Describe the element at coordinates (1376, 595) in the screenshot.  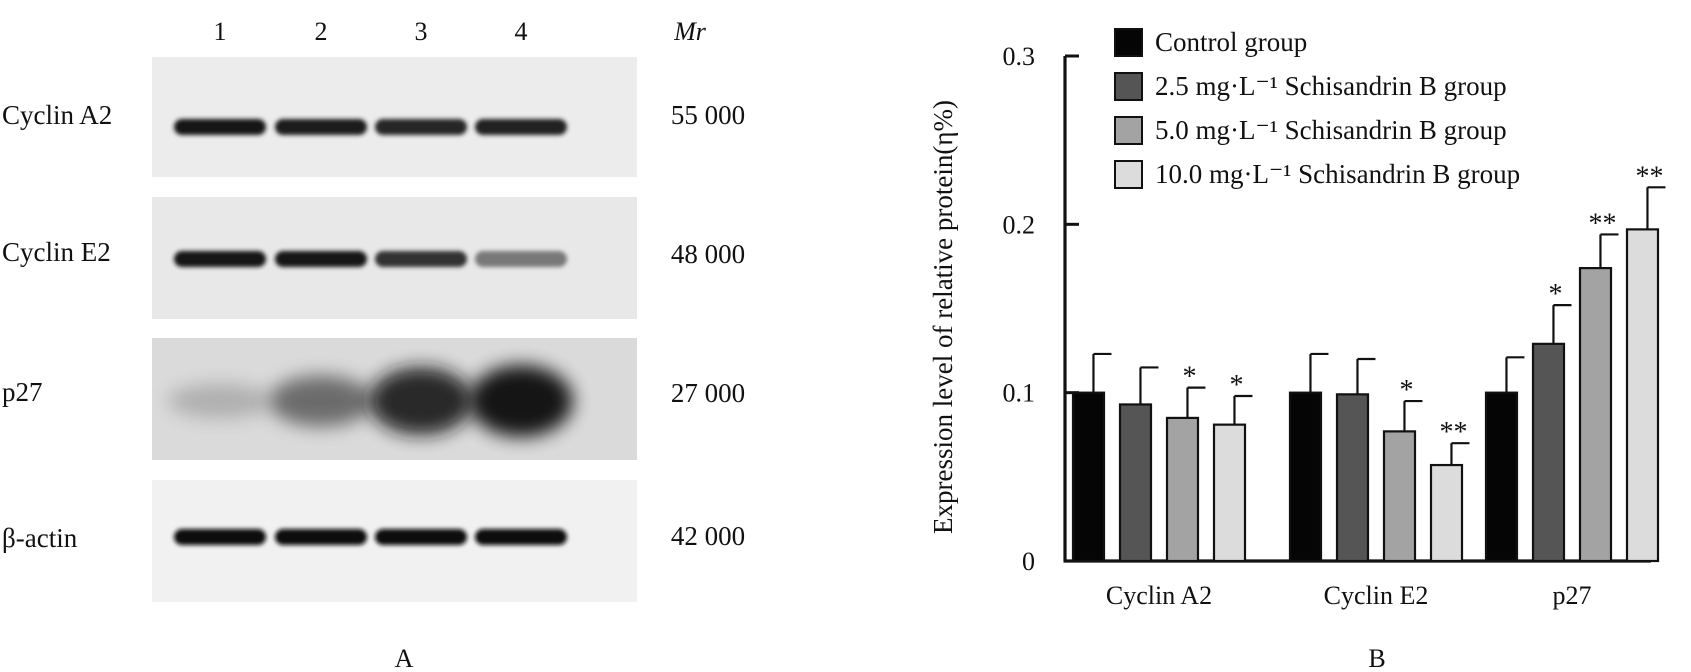
I see `x-tick-label: Cyclin E2` at that location.